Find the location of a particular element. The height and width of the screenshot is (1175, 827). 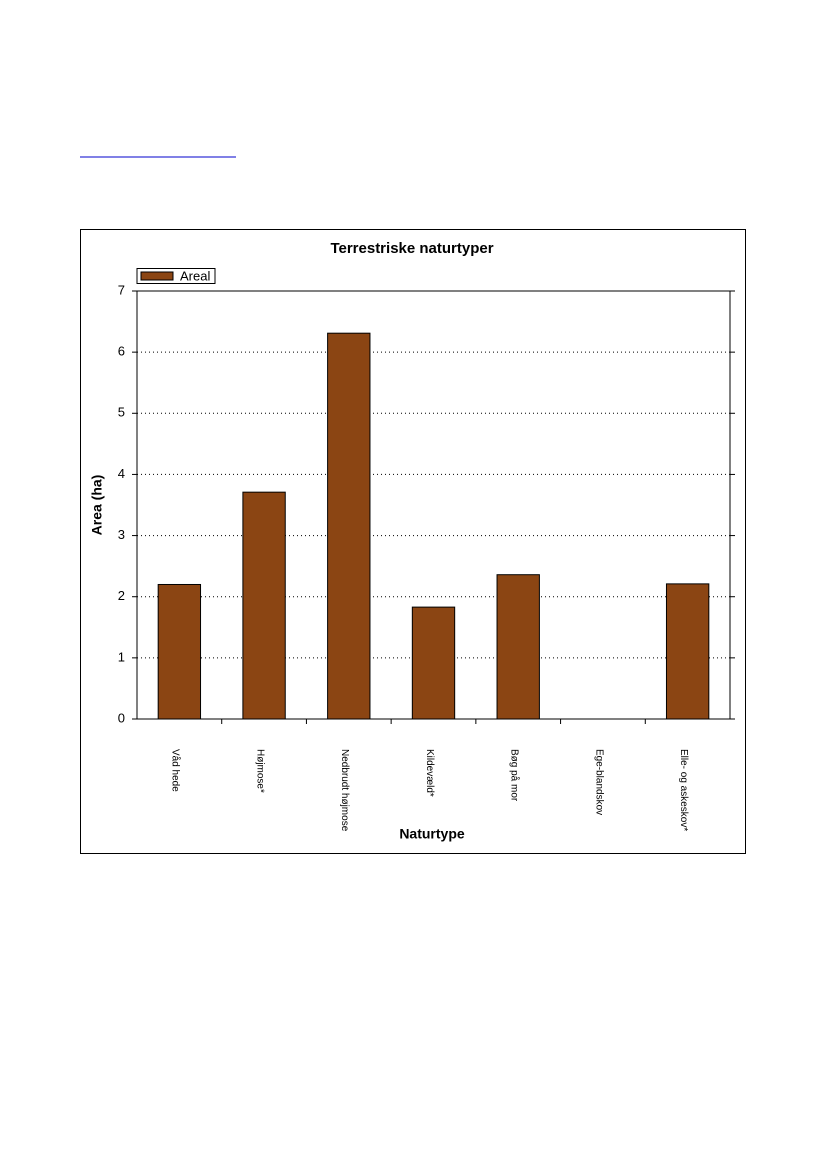

y-axis-label: Area (ha) is located at coordinates (97, 505).